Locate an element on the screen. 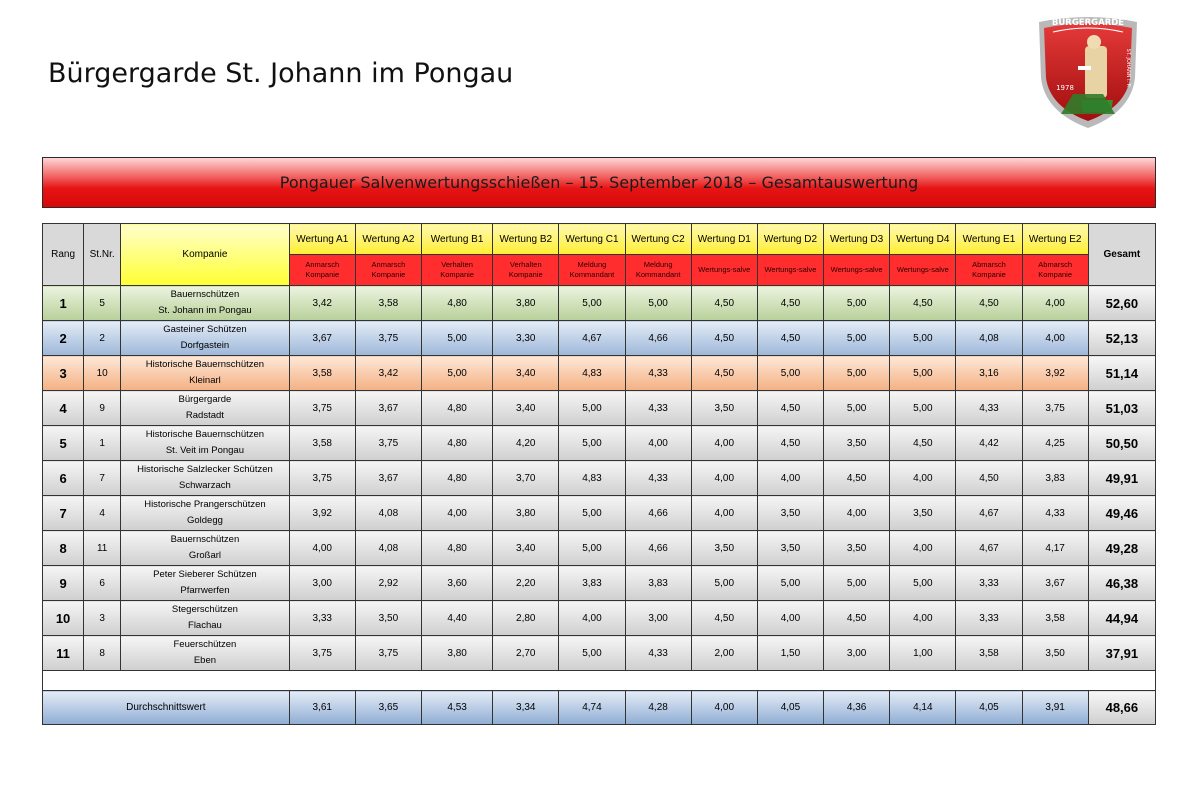 The image size is (1200, 790). score-cell: 2,80 is located at coordinates (526, 618).